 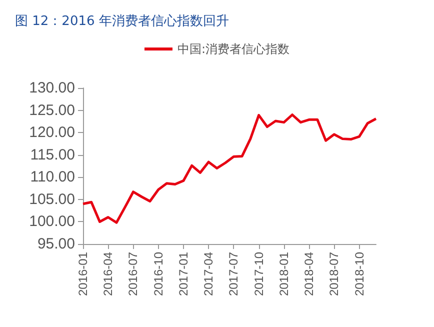 What do you see at coordinates (183, 274) in the screenshot?
I see `x-tick-label: 2017-01` at bounding box center [183, 274].